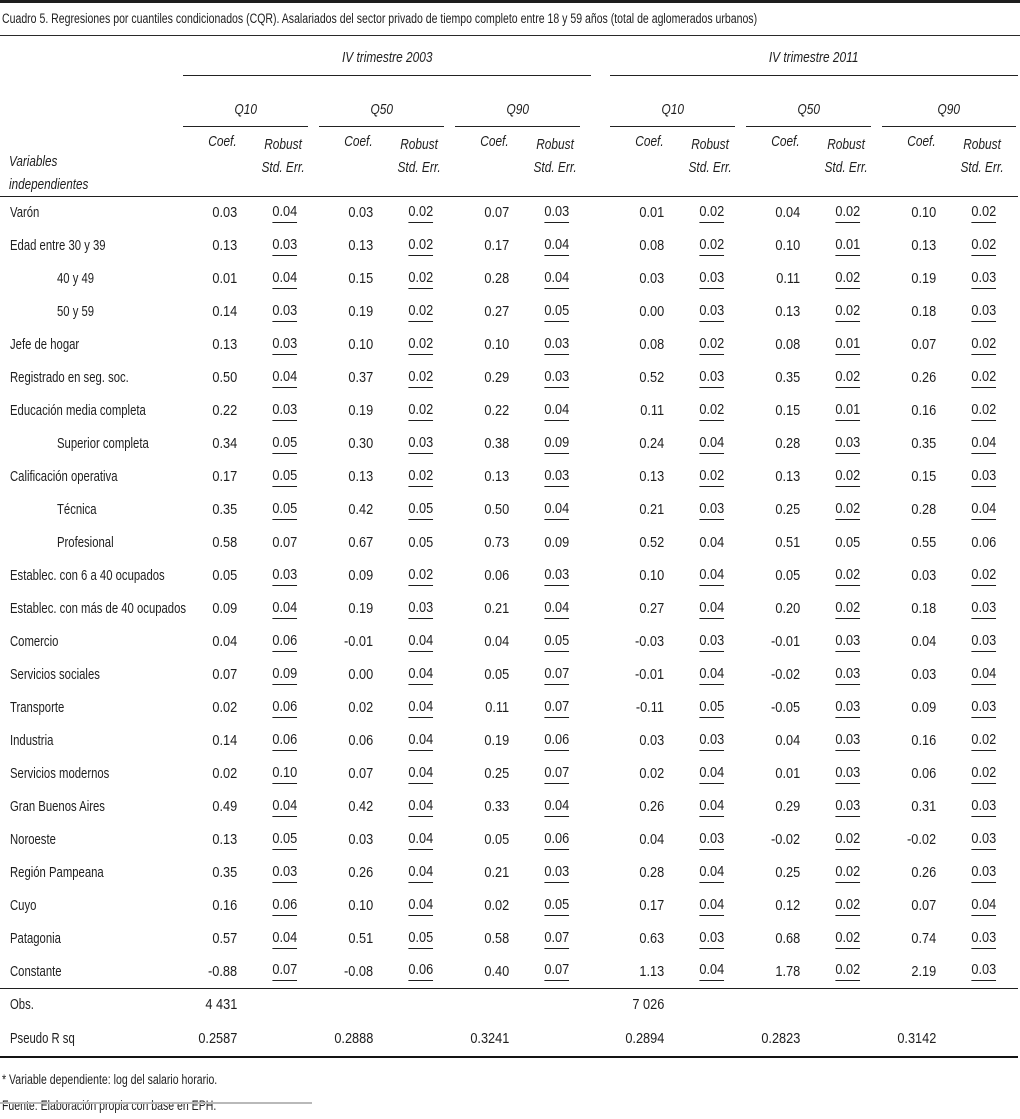 The height and width of the screenshot is (1119, 1020). Describe the element at coordinates (488, 972) in the screenshot. I see `coef-cell: 0.40` at that location.